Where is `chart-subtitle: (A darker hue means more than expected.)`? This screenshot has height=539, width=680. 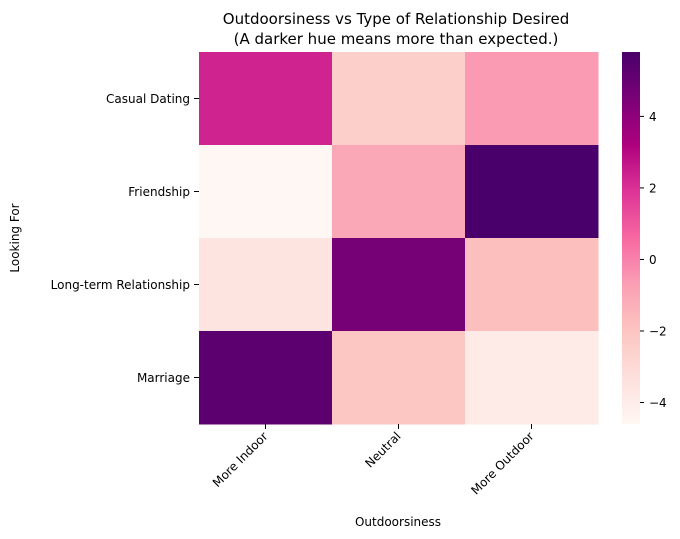 chart-subtitle: (A darker hue means more than expected.) is located at coordinates (396, 39).